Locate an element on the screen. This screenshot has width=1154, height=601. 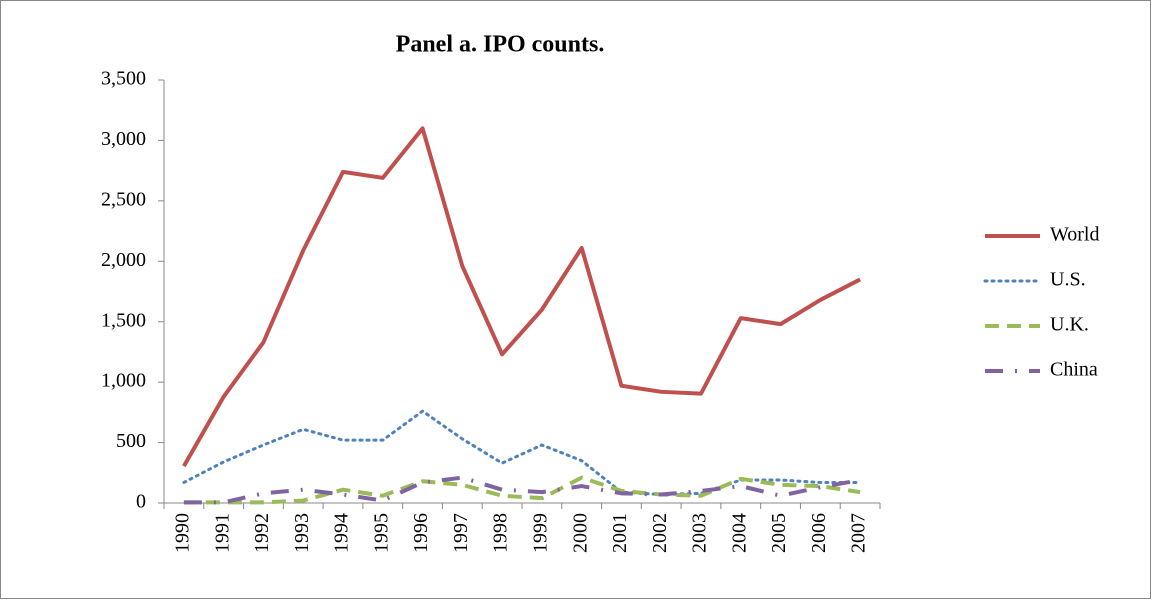
y-tick-label: 1,500 is located at coordinates (123, 320).